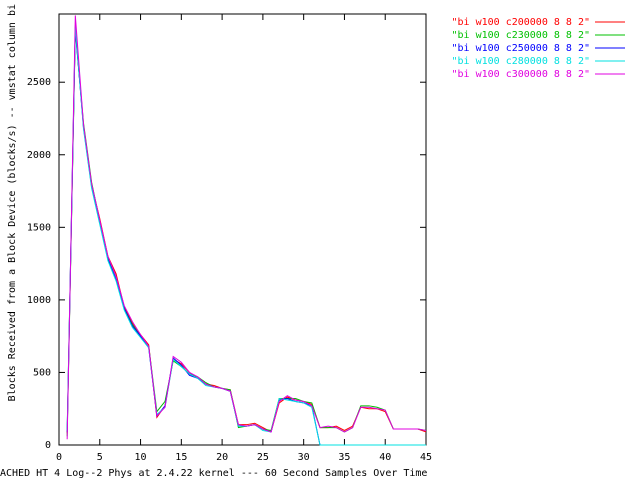 The image size is (640, 480). I want to click on y-tick-label: 2000, so click(39, 155).